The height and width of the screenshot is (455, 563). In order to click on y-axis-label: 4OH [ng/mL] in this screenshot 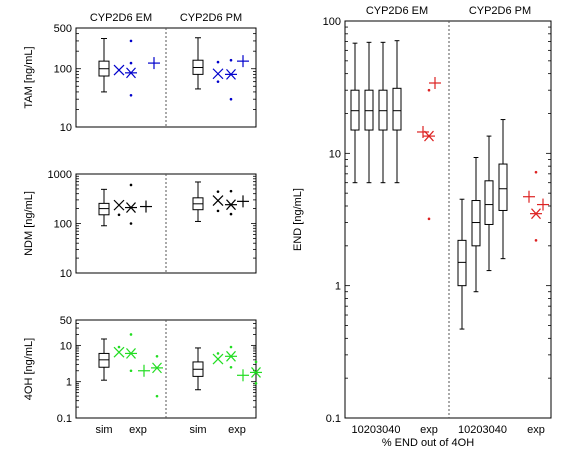, I will do `click(29, 369)`.